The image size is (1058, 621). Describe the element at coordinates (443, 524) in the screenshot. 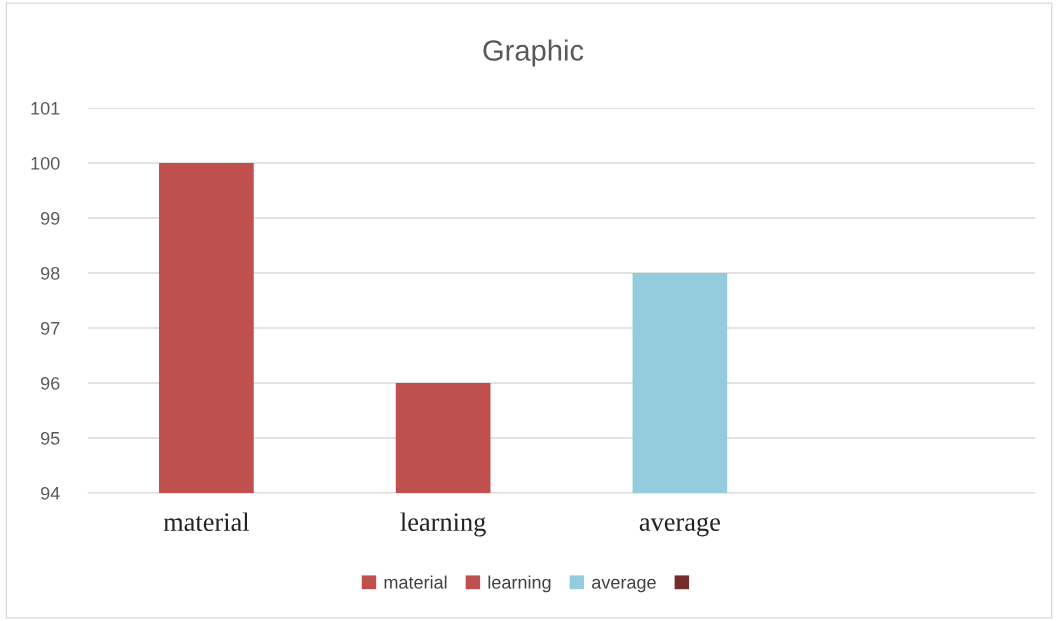

I see `x-tick-label: learning` at that location.